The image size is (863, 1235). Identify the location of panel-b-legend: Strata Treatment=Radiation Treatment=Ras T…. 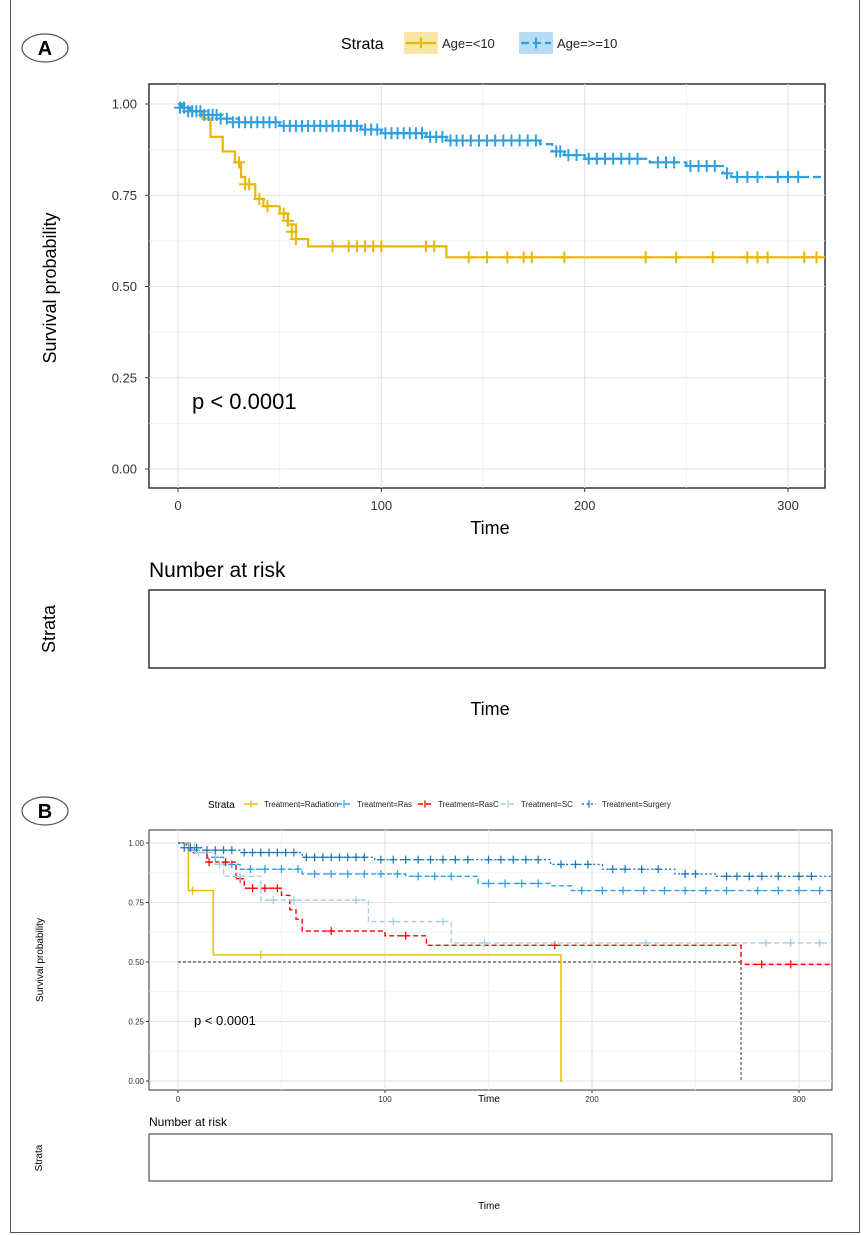
(439, 805).